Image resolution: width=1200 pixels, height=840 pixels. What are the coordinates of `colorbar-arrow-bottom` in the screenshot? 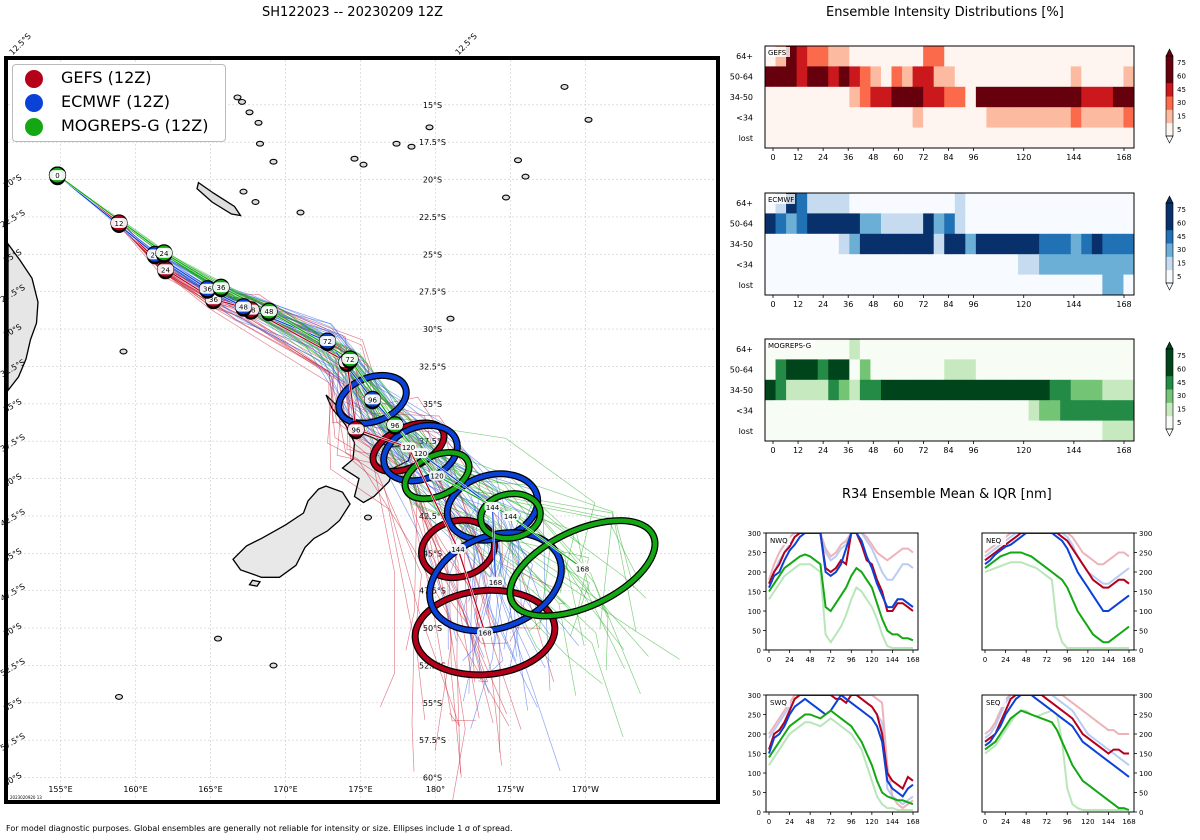 It's located at (1169, 432).